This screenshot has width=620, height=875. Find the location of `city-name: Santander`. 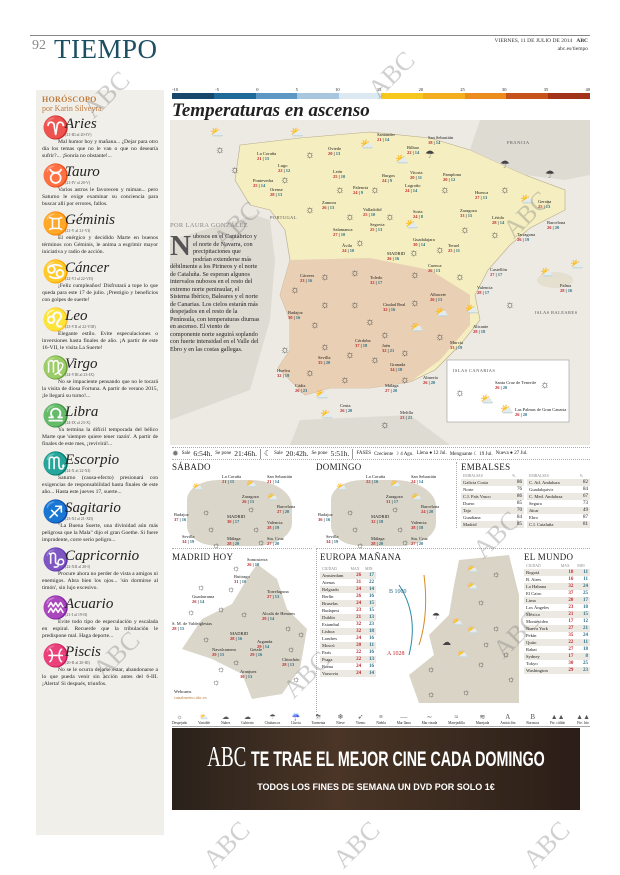

city-name: Santander is located at coordinates (386, 134).